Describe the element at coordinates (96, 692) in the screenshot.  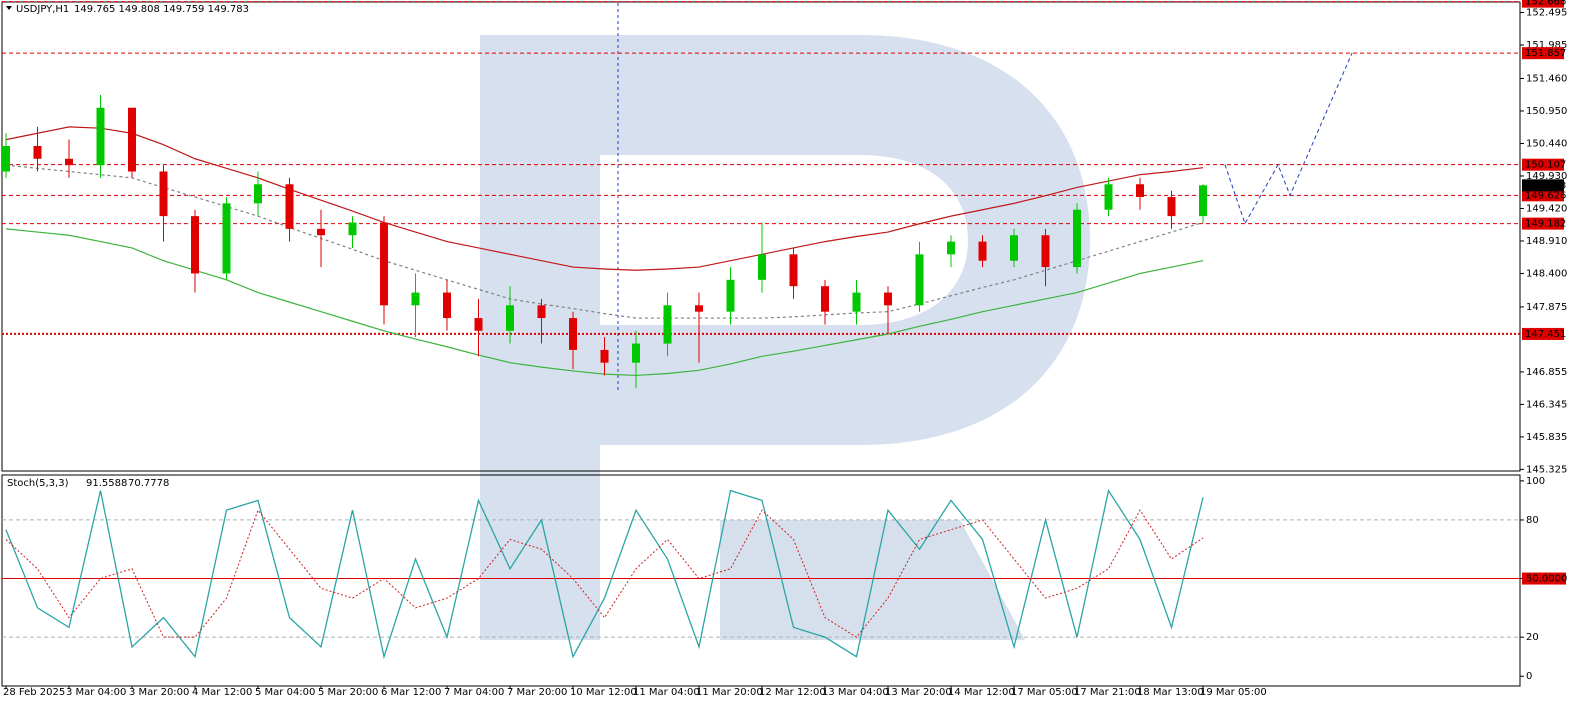
I see `x-tick-label: 3 Mar 04:00` at that location.